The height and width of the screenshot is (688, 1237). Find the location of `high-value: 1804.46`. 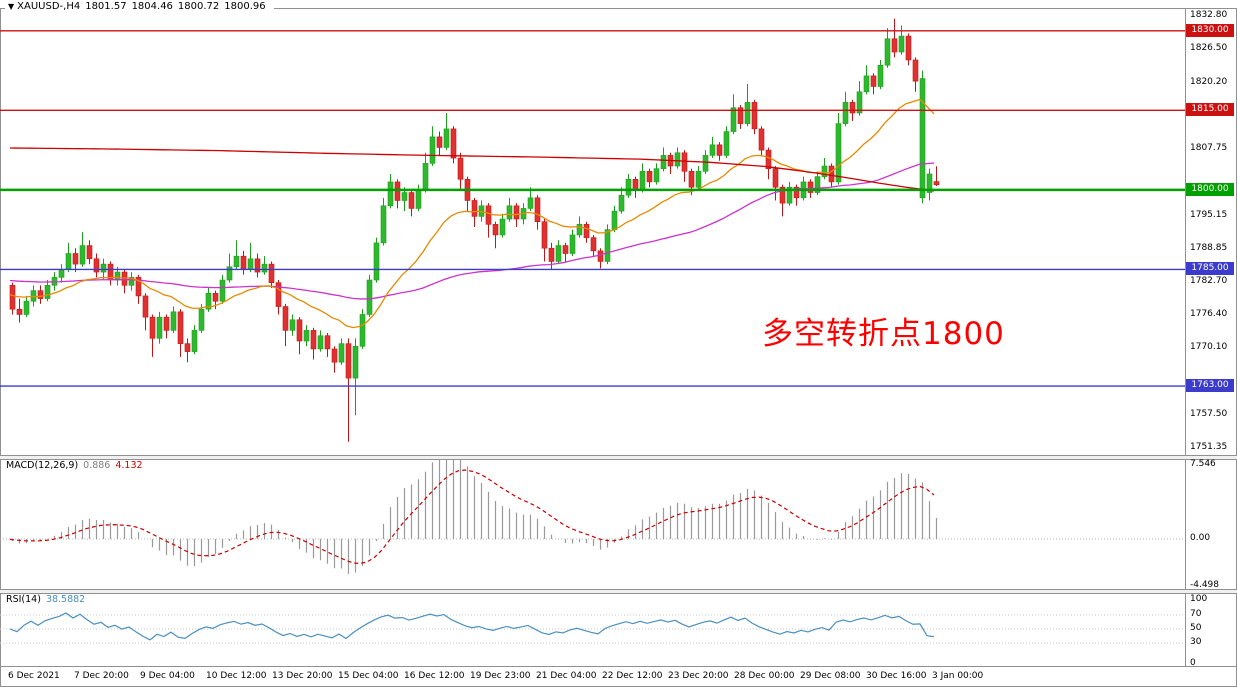

high-value: 1804.46 is located at coordinates (152, 6).